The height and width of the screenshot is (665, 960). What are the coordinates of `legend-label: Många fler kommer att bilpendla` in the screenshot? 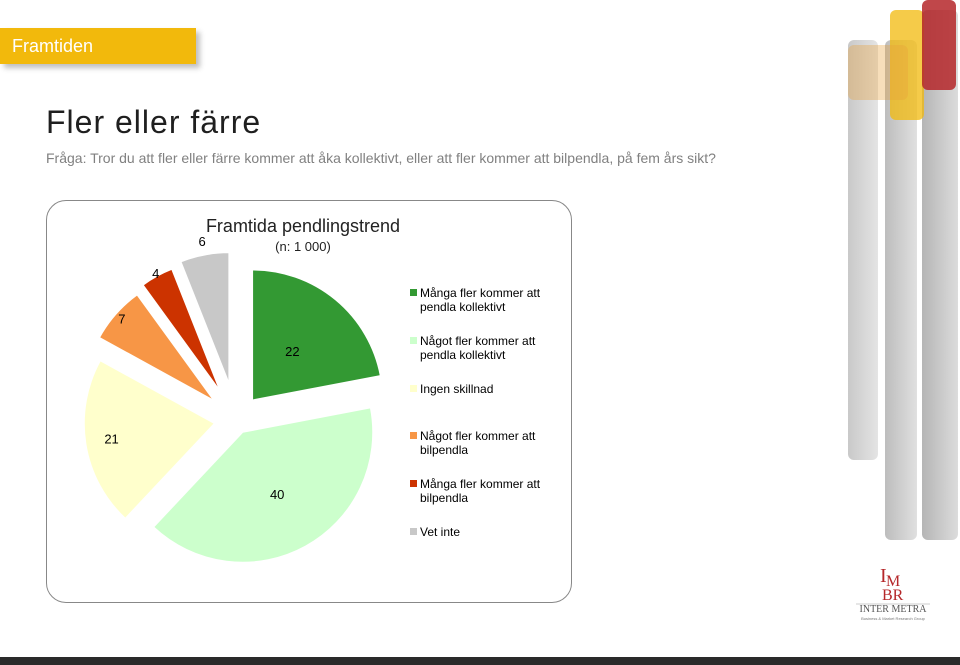 It's located at (480, 491).